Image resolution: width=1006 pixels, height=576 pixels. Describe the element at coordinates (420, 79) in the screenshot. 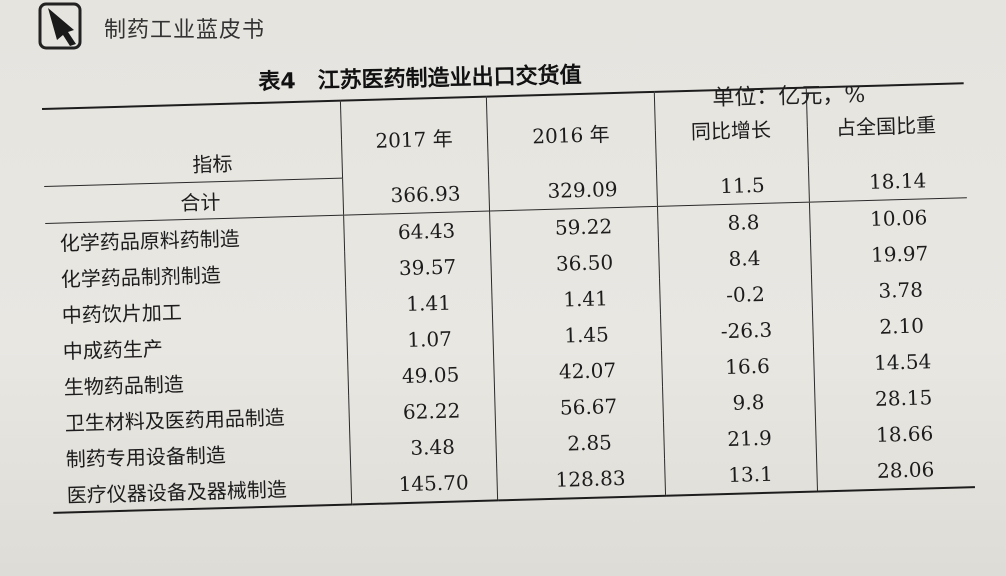

I see `table-title: 表4 江苏医药制造业出口交货值` at that location.